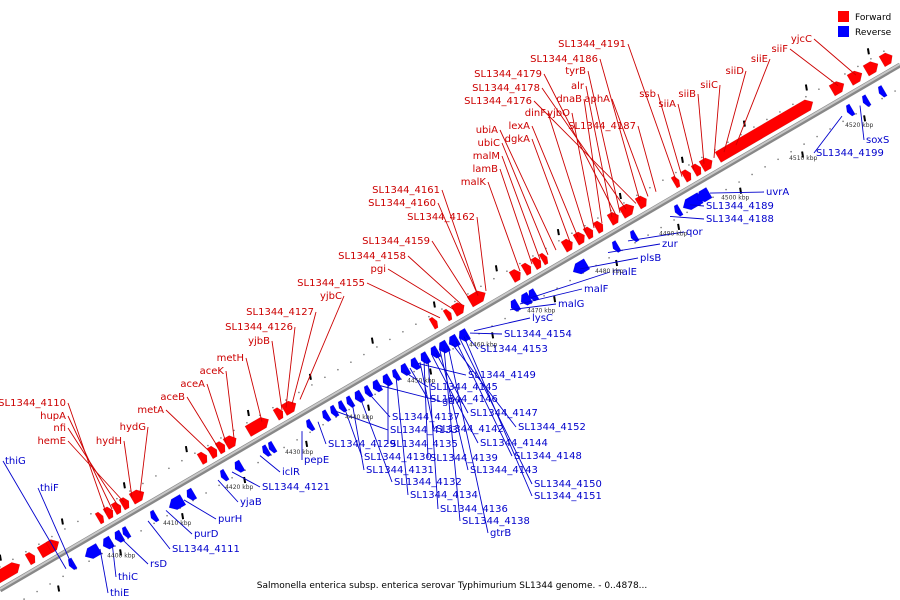  What do you see at coordinates (538, 334) in the screenshot?
I see `gene-label: SL1344_4154` at bounding box center [538, 334].